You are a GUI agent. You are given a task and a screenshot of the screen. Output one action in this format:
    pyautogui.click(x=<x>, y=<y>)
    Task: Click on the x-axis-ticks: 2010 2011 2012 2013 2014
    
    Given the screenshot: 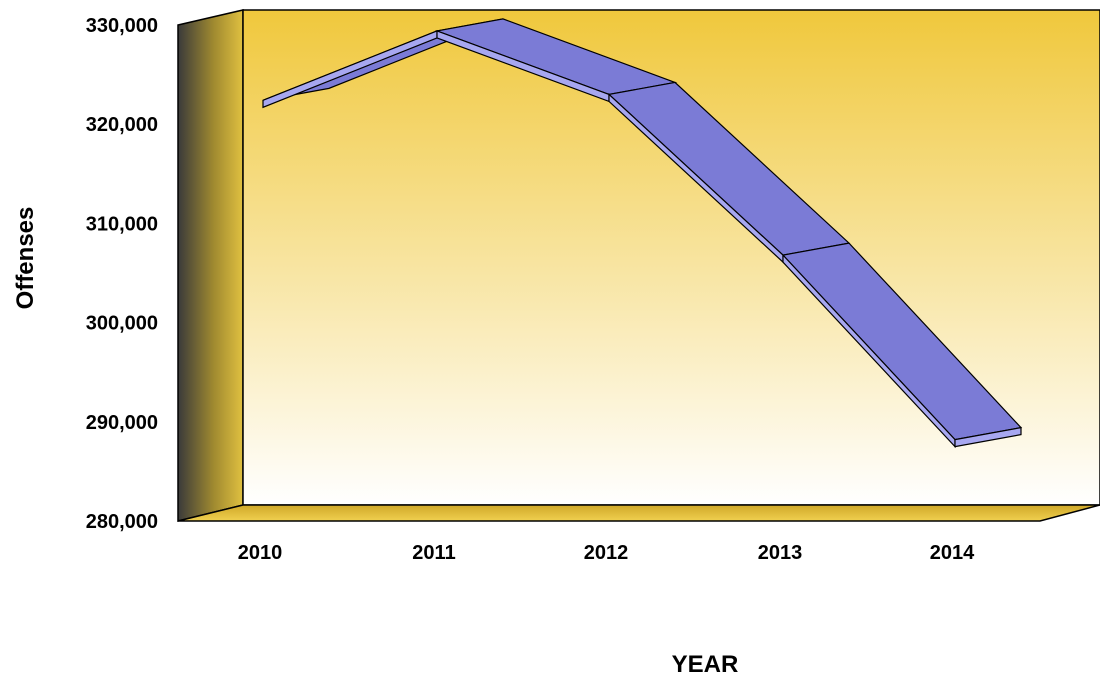 What is the action you would take?
    pyautogui.click(x=606, y=553)
    